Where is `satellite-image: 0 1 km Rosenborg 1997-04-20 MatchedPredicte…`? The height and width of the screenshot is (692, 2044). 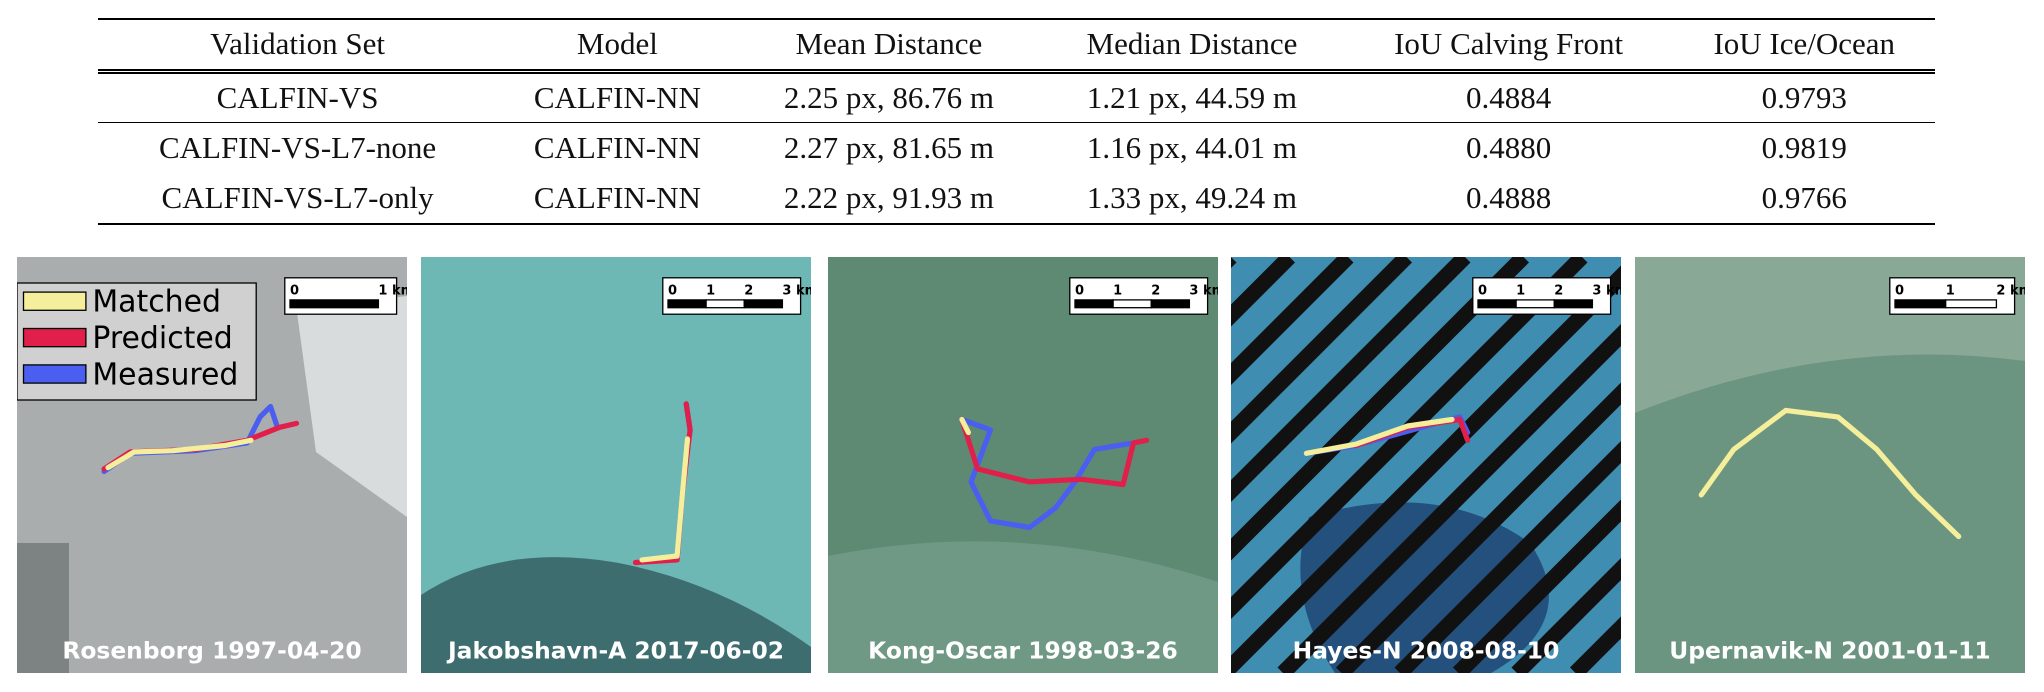
satellite-image: 0 1 km Rosenborg 1997-04-20 MatchedPredicte… is located at coordinates (212, 465).